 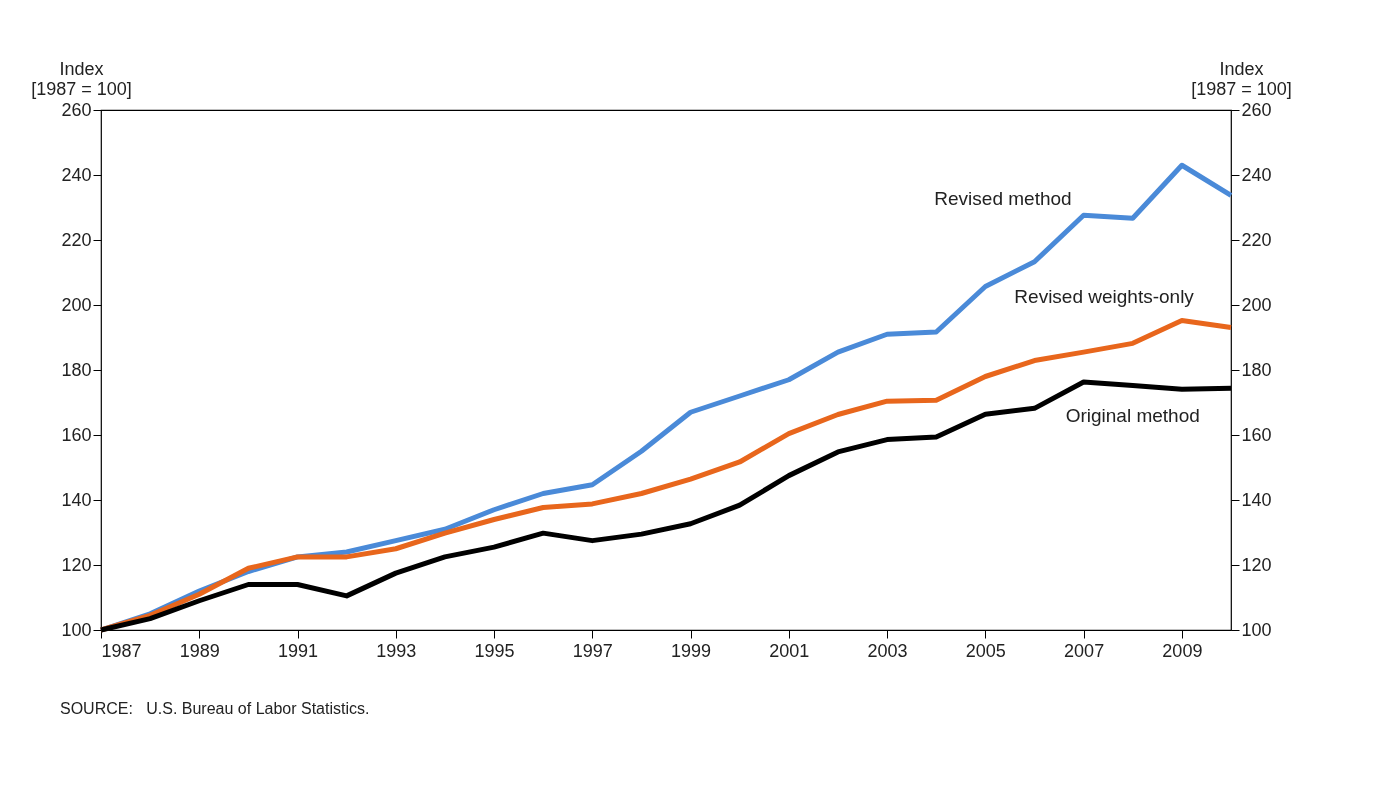 What do you see at coordinates (298, 650) in the screenshot?
I see `x-tick-label: 1991` at bounding box center [298, 650].